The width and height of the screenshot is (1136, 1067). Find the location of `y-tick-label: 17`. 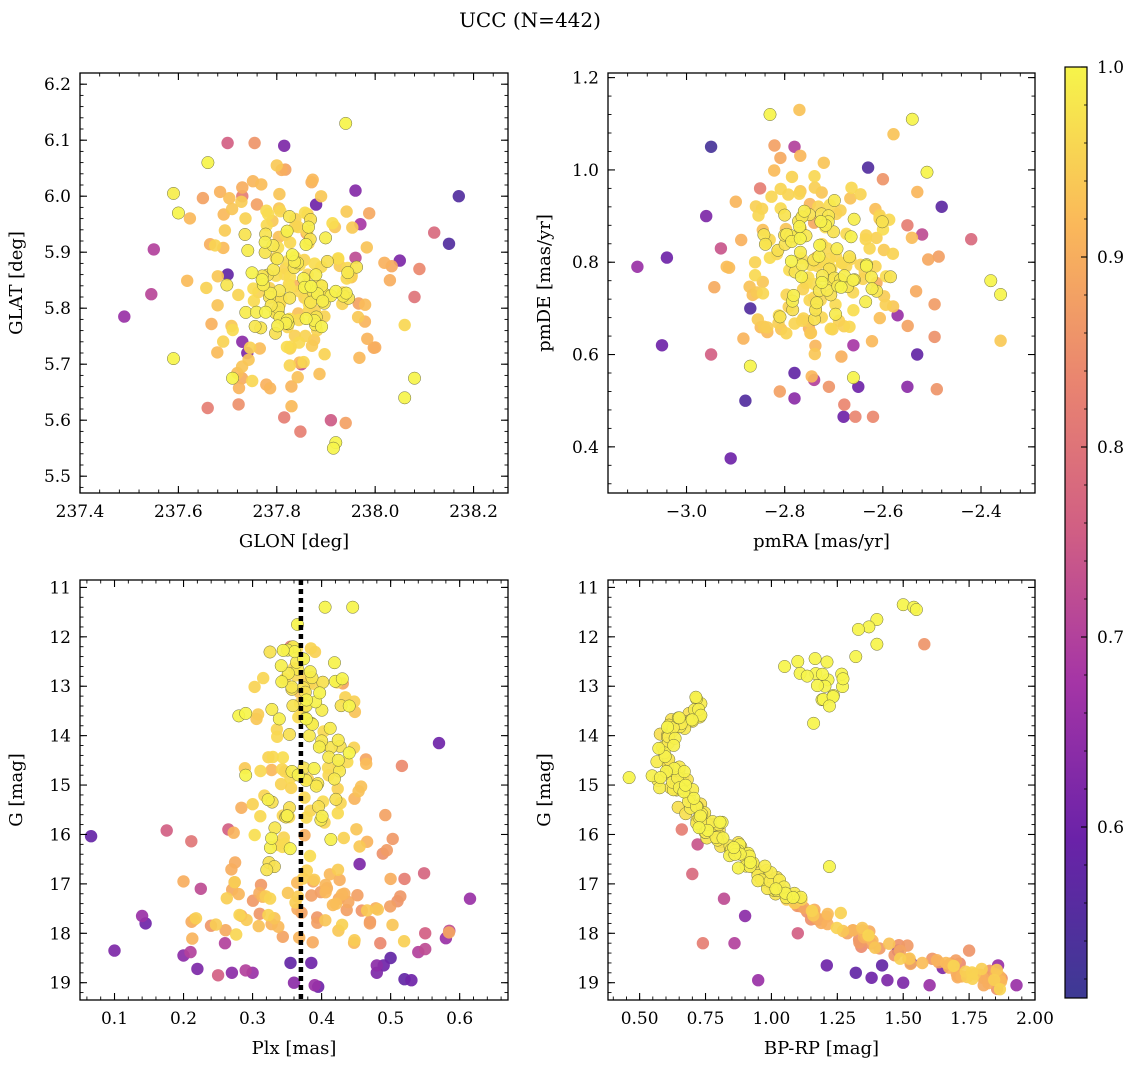

y-tick-label: 17 is located at coordinates (60, 885).